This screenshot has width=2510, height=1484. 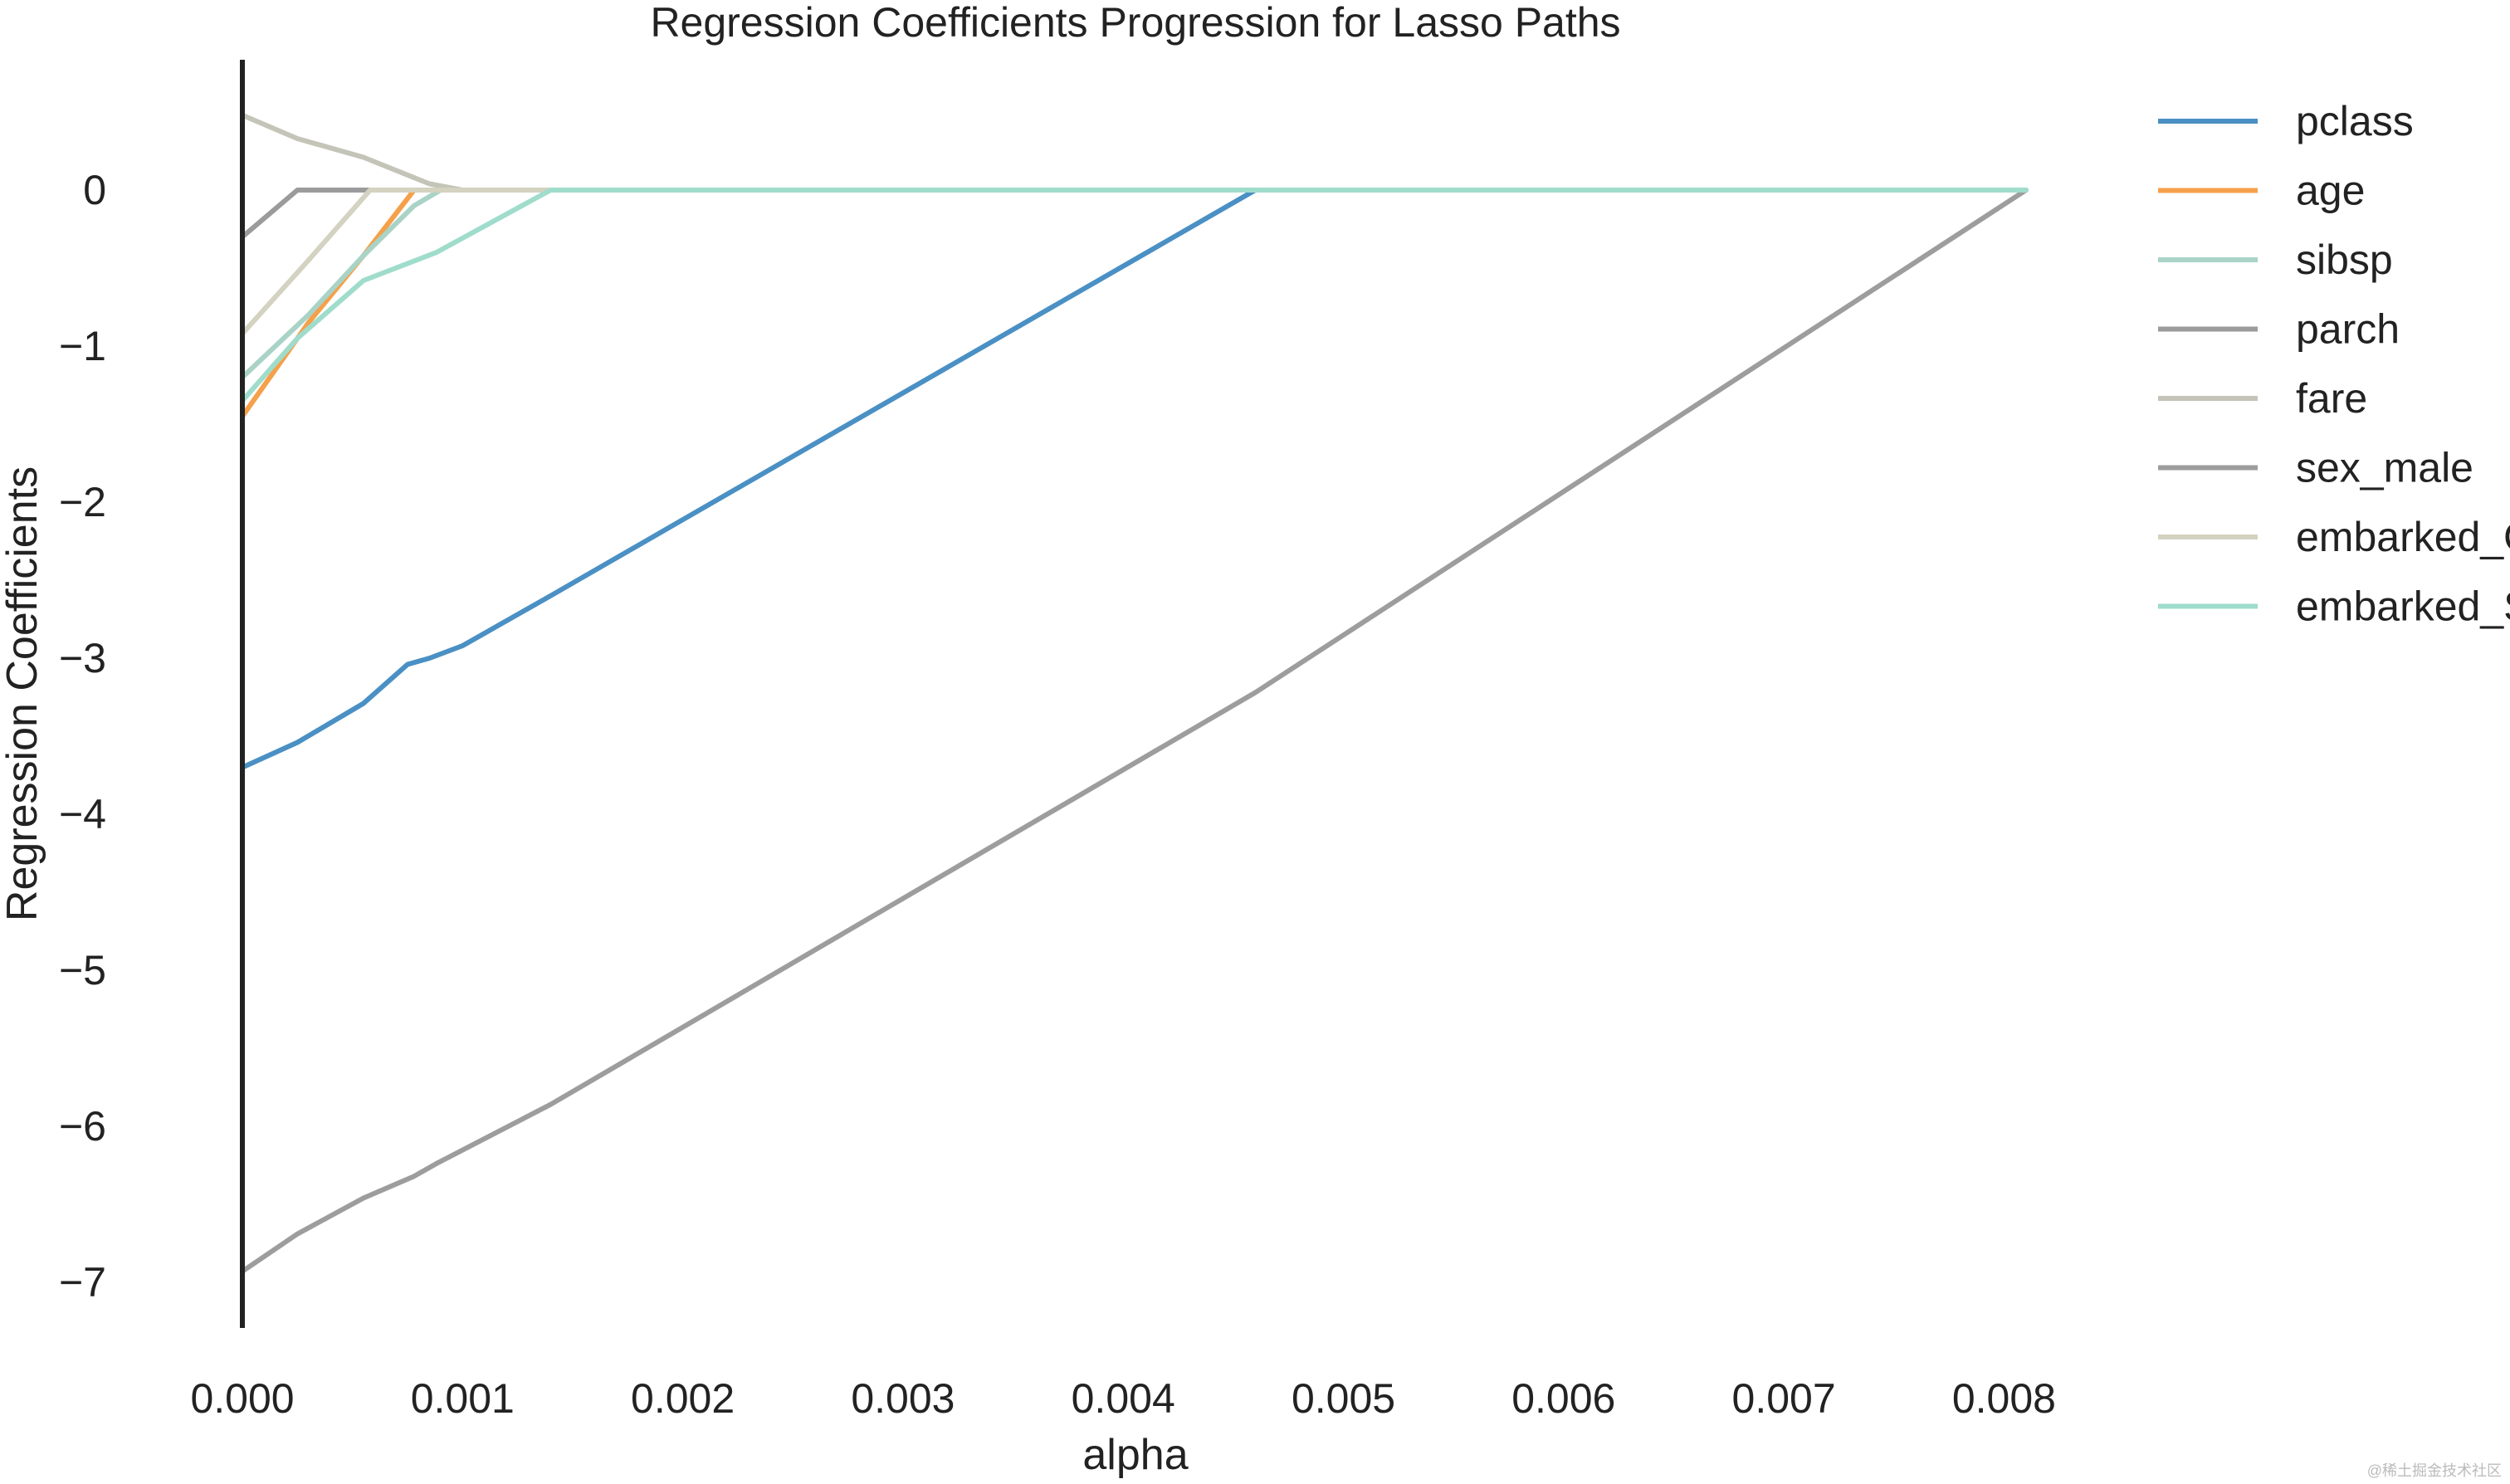 I want to click on x-tick-label: 0.006, so click(x=1563, y=1398).